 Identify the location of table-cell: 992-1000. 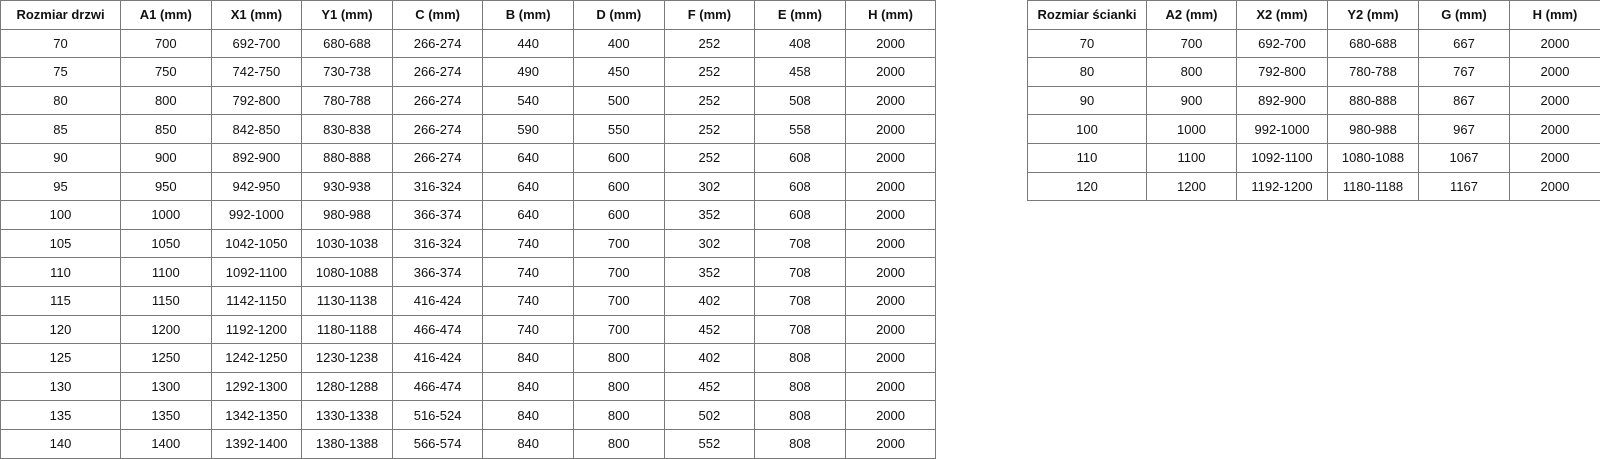
(256, 215).